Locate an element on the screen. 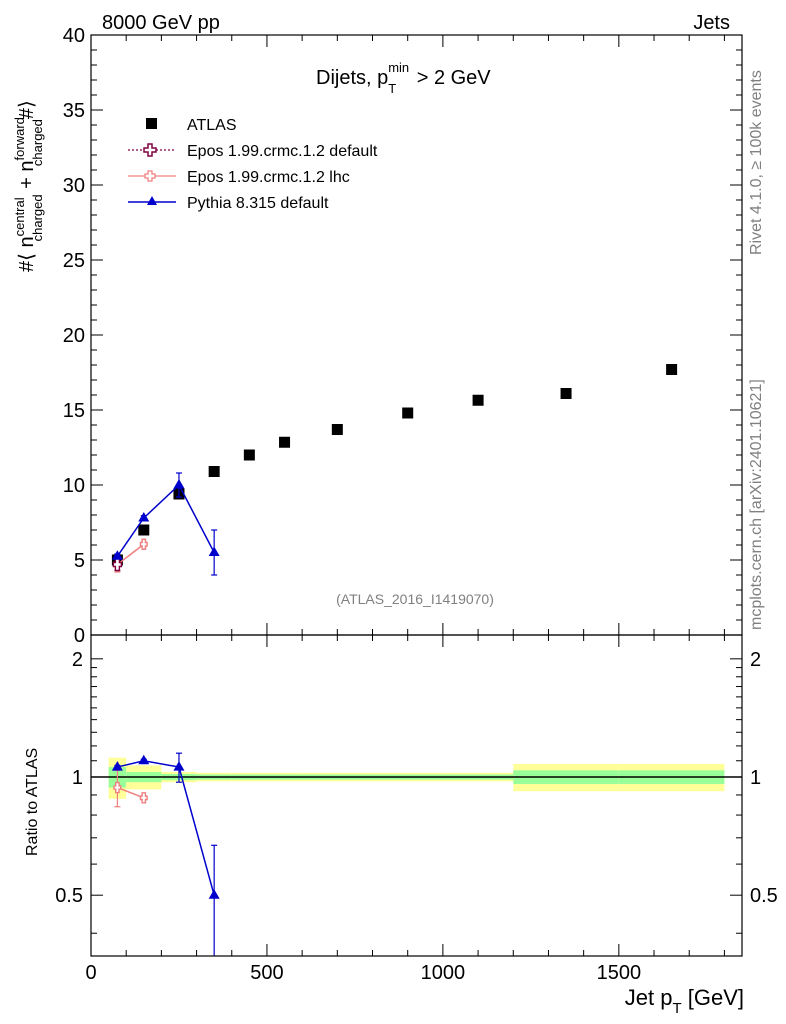 The width and height of the screenshot is (786, 1024). legend-marker-pythia is located at coordinates (152, 200).